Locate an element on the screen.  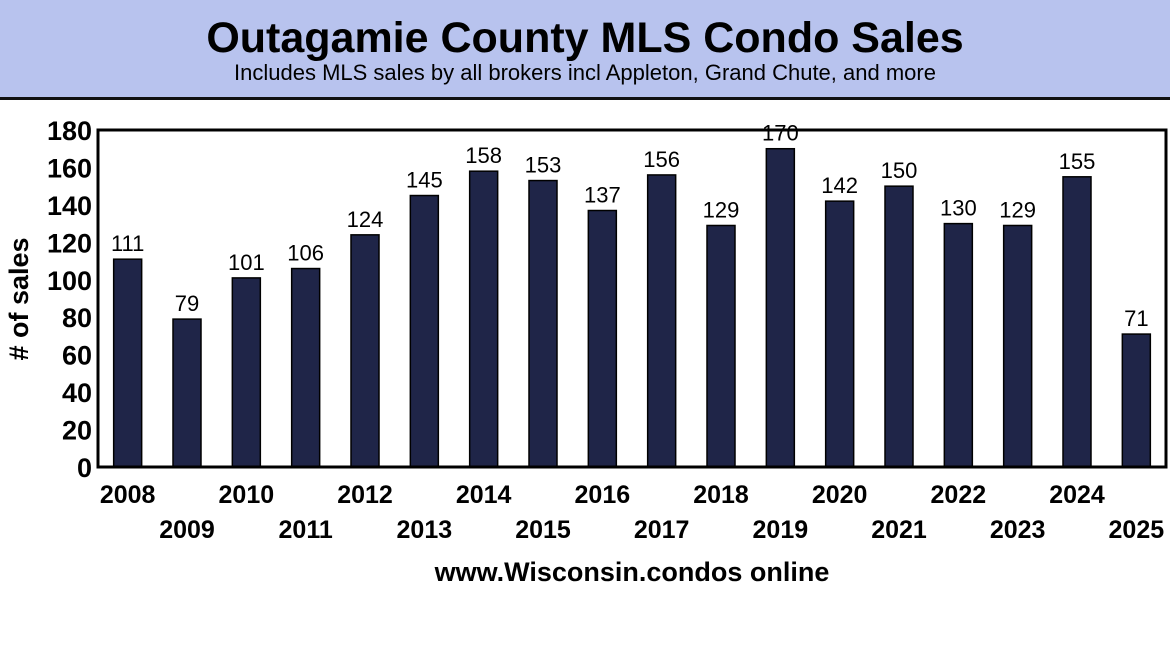
bar-2013 is located at coordinates (424, 331).